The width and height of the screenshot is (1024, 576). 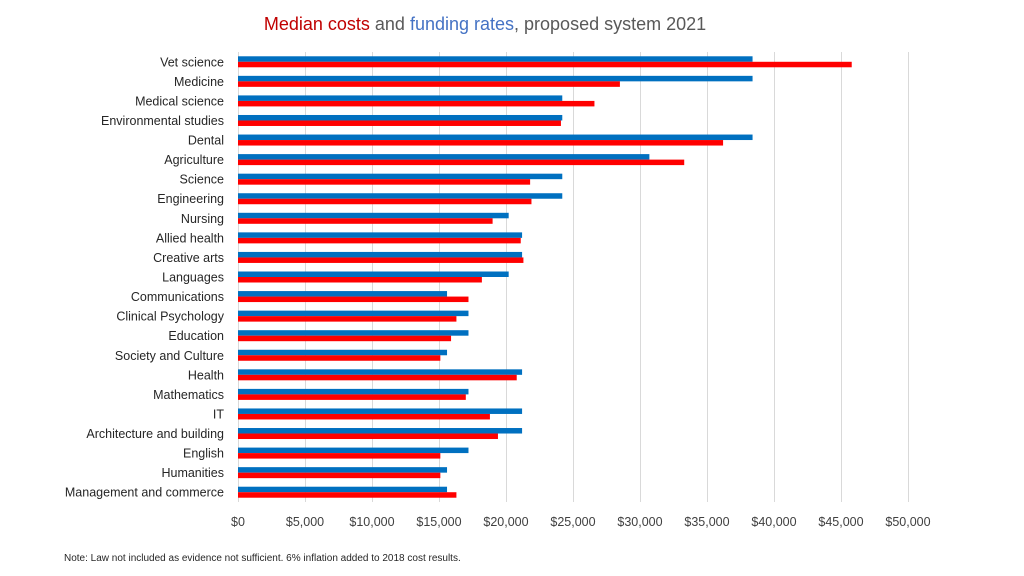 What do you see at coordinates (389, 24) in the screenshot?
I see `title-and: and` at bounding box center [389, 24].